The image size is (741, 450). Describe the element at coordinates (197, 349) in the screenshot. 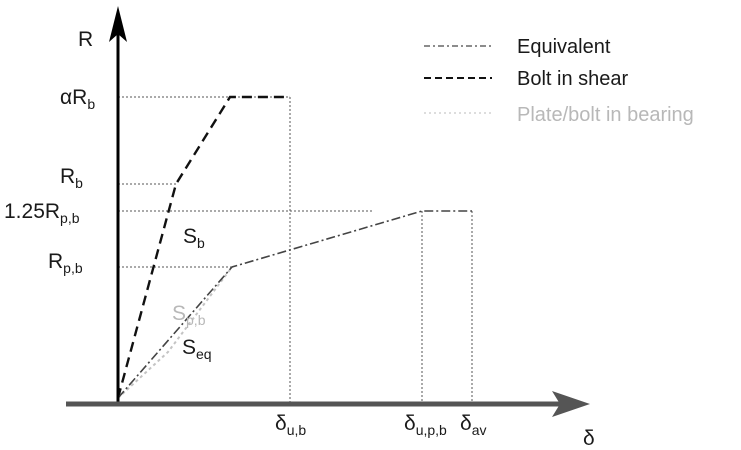

I see `stiffness-label-equivalent: Seq` at that location.